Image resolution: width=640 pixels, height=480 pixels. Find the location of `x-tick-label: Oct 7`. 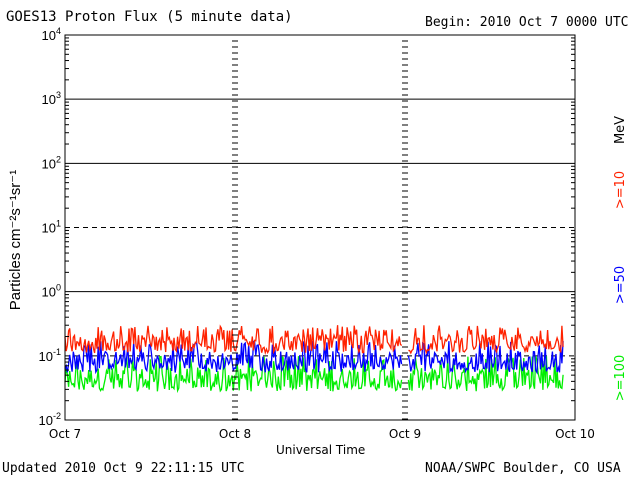

x-tick-label: Oct 7 is located at coordinates (65, 434).